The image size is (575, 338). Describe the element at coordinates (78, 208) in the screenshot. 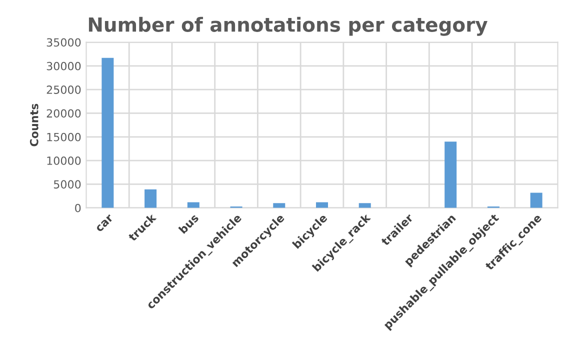

I see `y-tick-label: 0` at that location.